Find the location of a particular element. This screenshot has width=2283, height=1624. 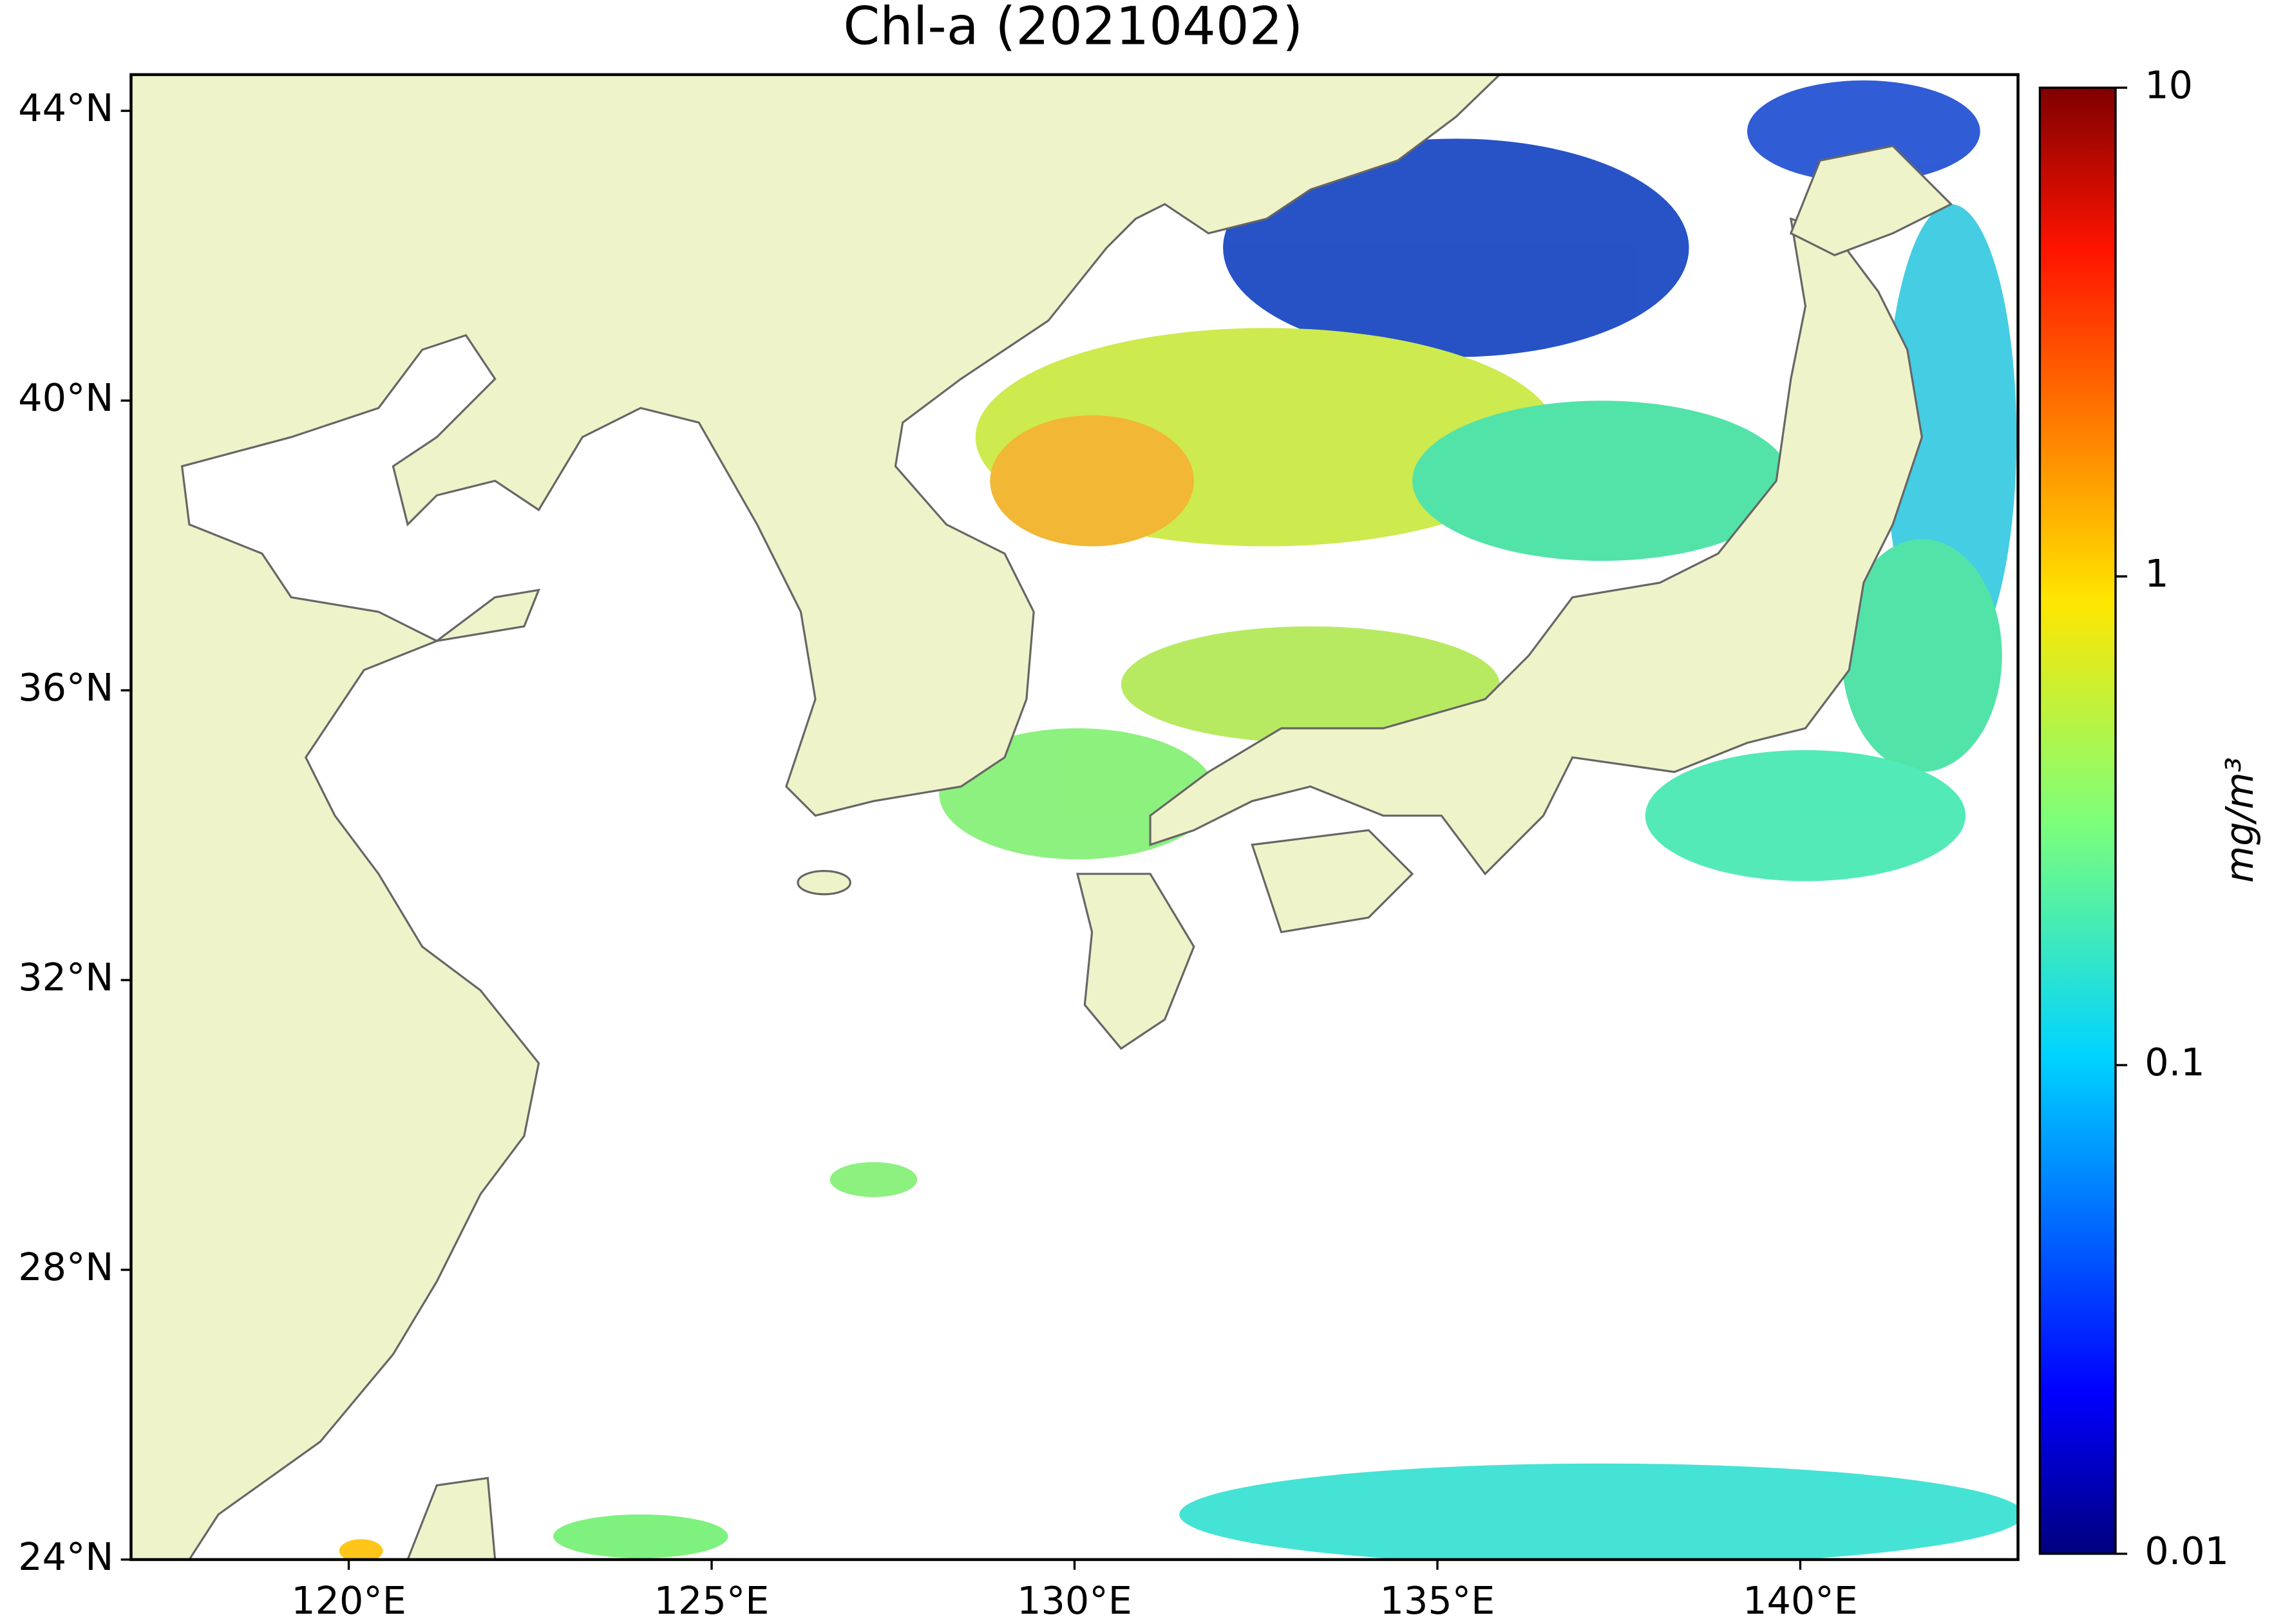

x-tick-label: 130°E is located at coordinates (1074, 1601).